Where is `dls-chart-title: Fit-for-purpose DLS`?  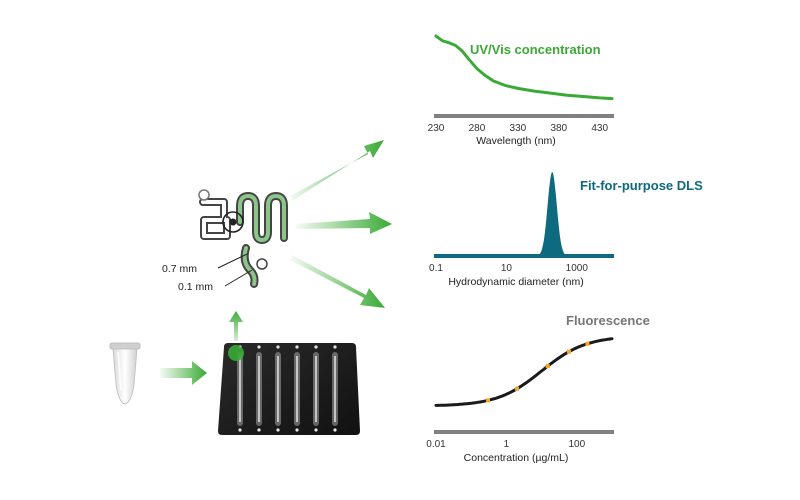 dls-chart-title: Fit-for-purpose DLS is located at coordinates (641, 185).